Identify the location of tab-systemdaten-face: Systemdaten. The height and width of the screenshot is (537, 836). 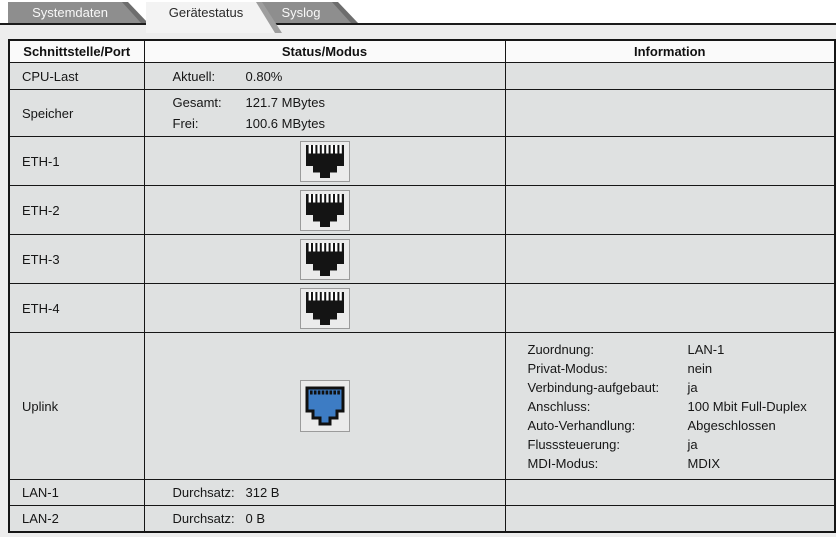
(78, 12).